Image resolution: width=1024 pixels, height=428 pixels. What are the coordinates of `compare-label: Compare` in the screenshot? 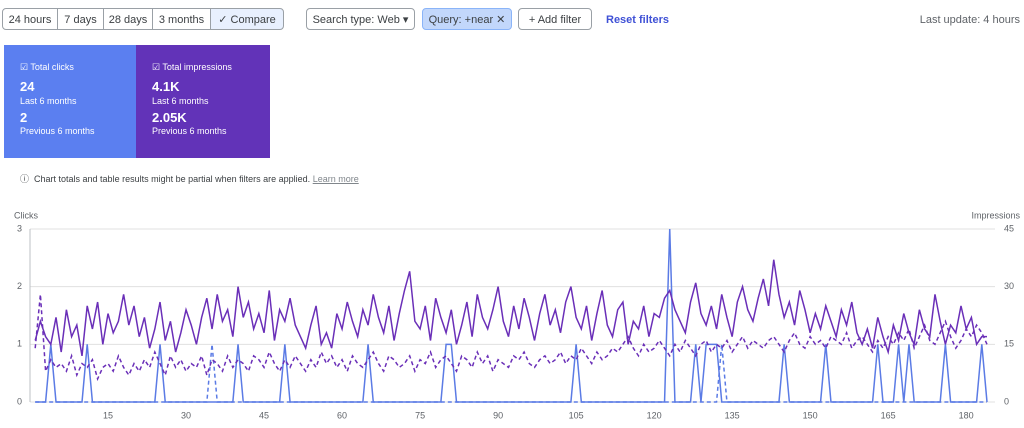 It's located at (253, 20).